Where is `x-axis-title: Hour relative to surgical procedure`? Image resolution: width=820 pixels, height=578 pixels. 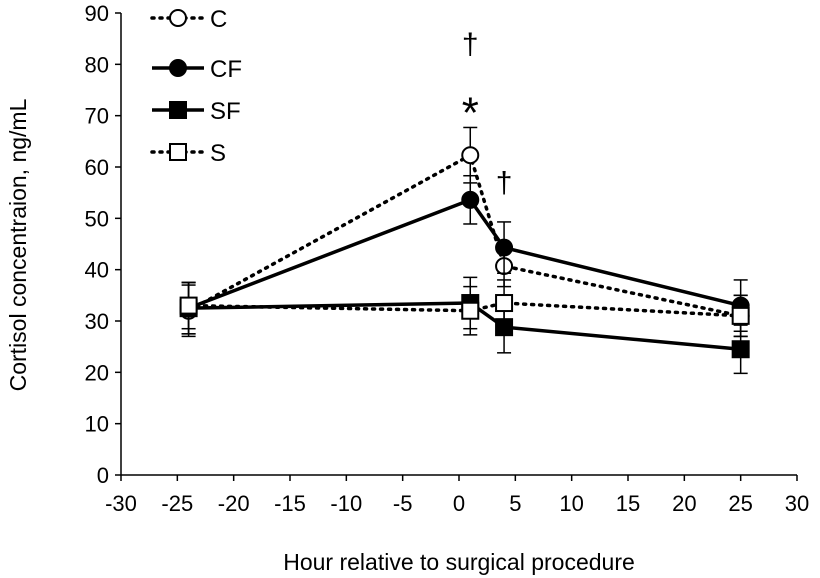 x-axis-title: Hour relative to surgical procedure is located at coordinates (459, 562).